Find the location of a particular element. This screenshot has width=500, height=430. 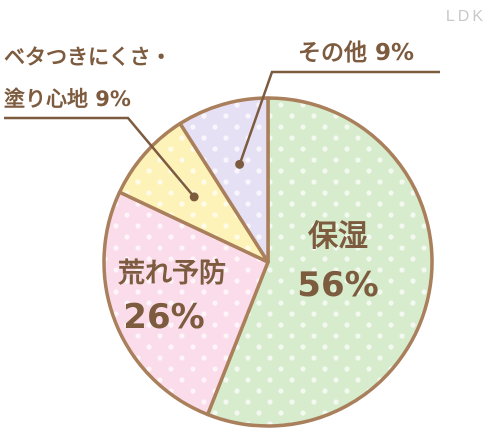

slice-other-outline is located at coordinates (224, 180).